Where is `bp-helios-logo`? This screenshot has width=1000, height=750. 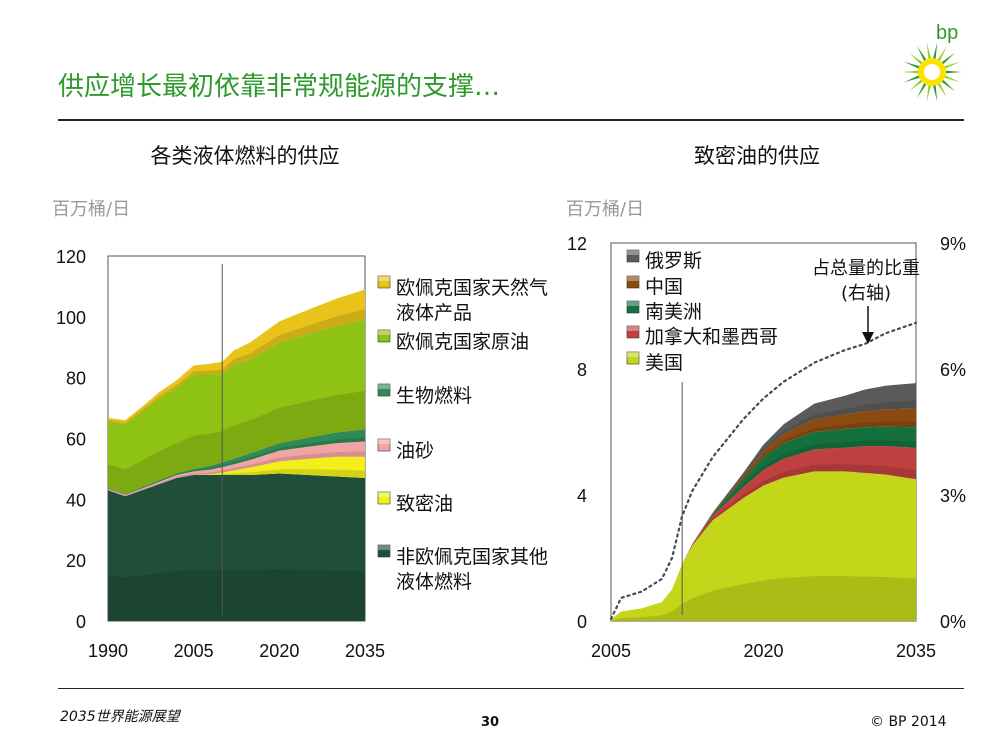 bp-helios-logo is located at coordinates (932, 72).